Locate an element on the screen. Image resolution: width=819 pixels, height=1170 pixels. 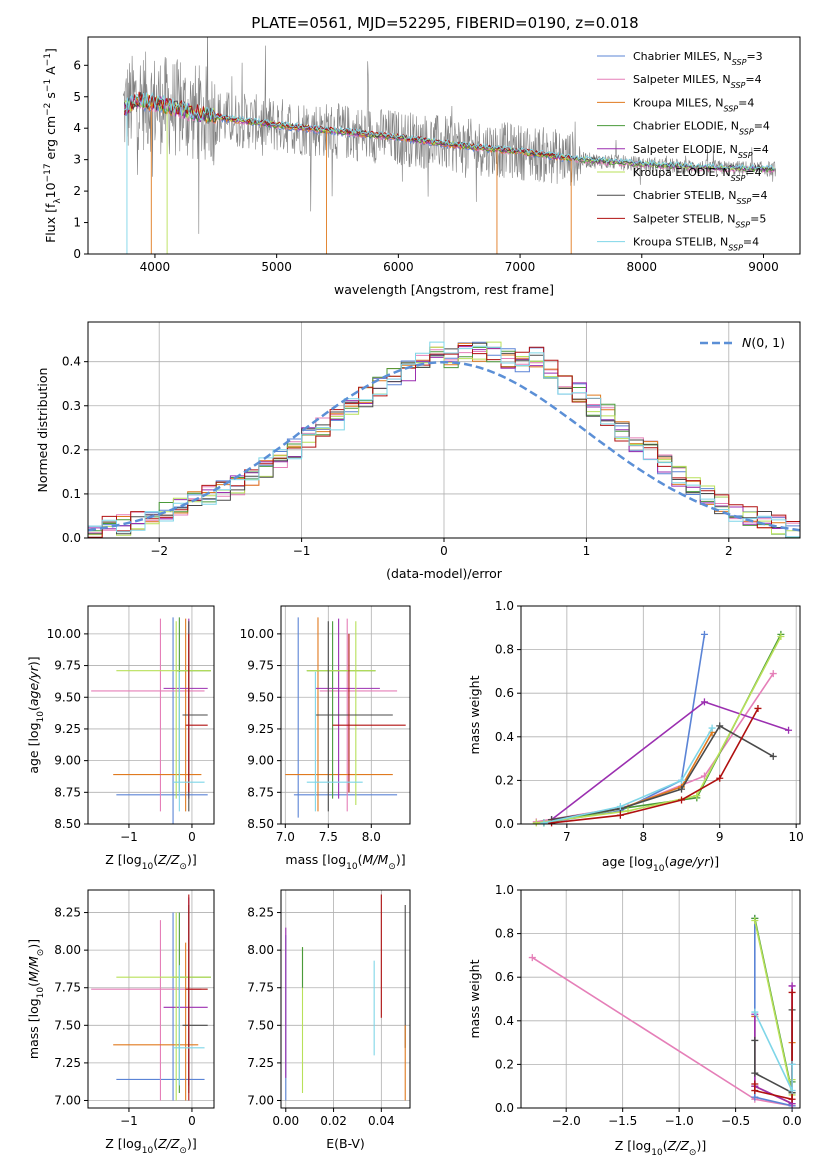
x-tick-label: 7 is located at coordinates (567, 837).